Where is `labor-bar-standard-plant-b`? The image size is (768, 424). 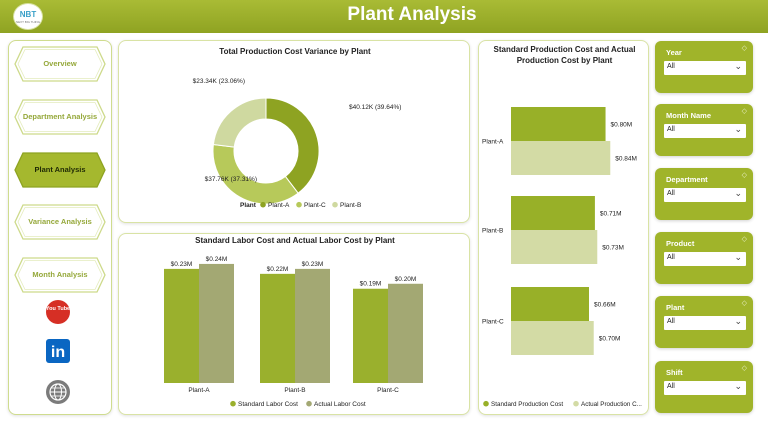
labor-bar-standard-plant-b is located at coordinates (277, 328).